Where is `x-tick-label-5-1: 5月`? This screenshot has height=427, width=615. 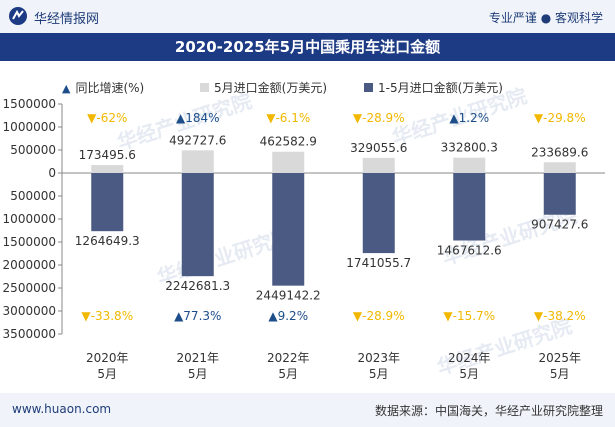 x-tick-label-5-1: 5月 is located at coordinates (560, 374).